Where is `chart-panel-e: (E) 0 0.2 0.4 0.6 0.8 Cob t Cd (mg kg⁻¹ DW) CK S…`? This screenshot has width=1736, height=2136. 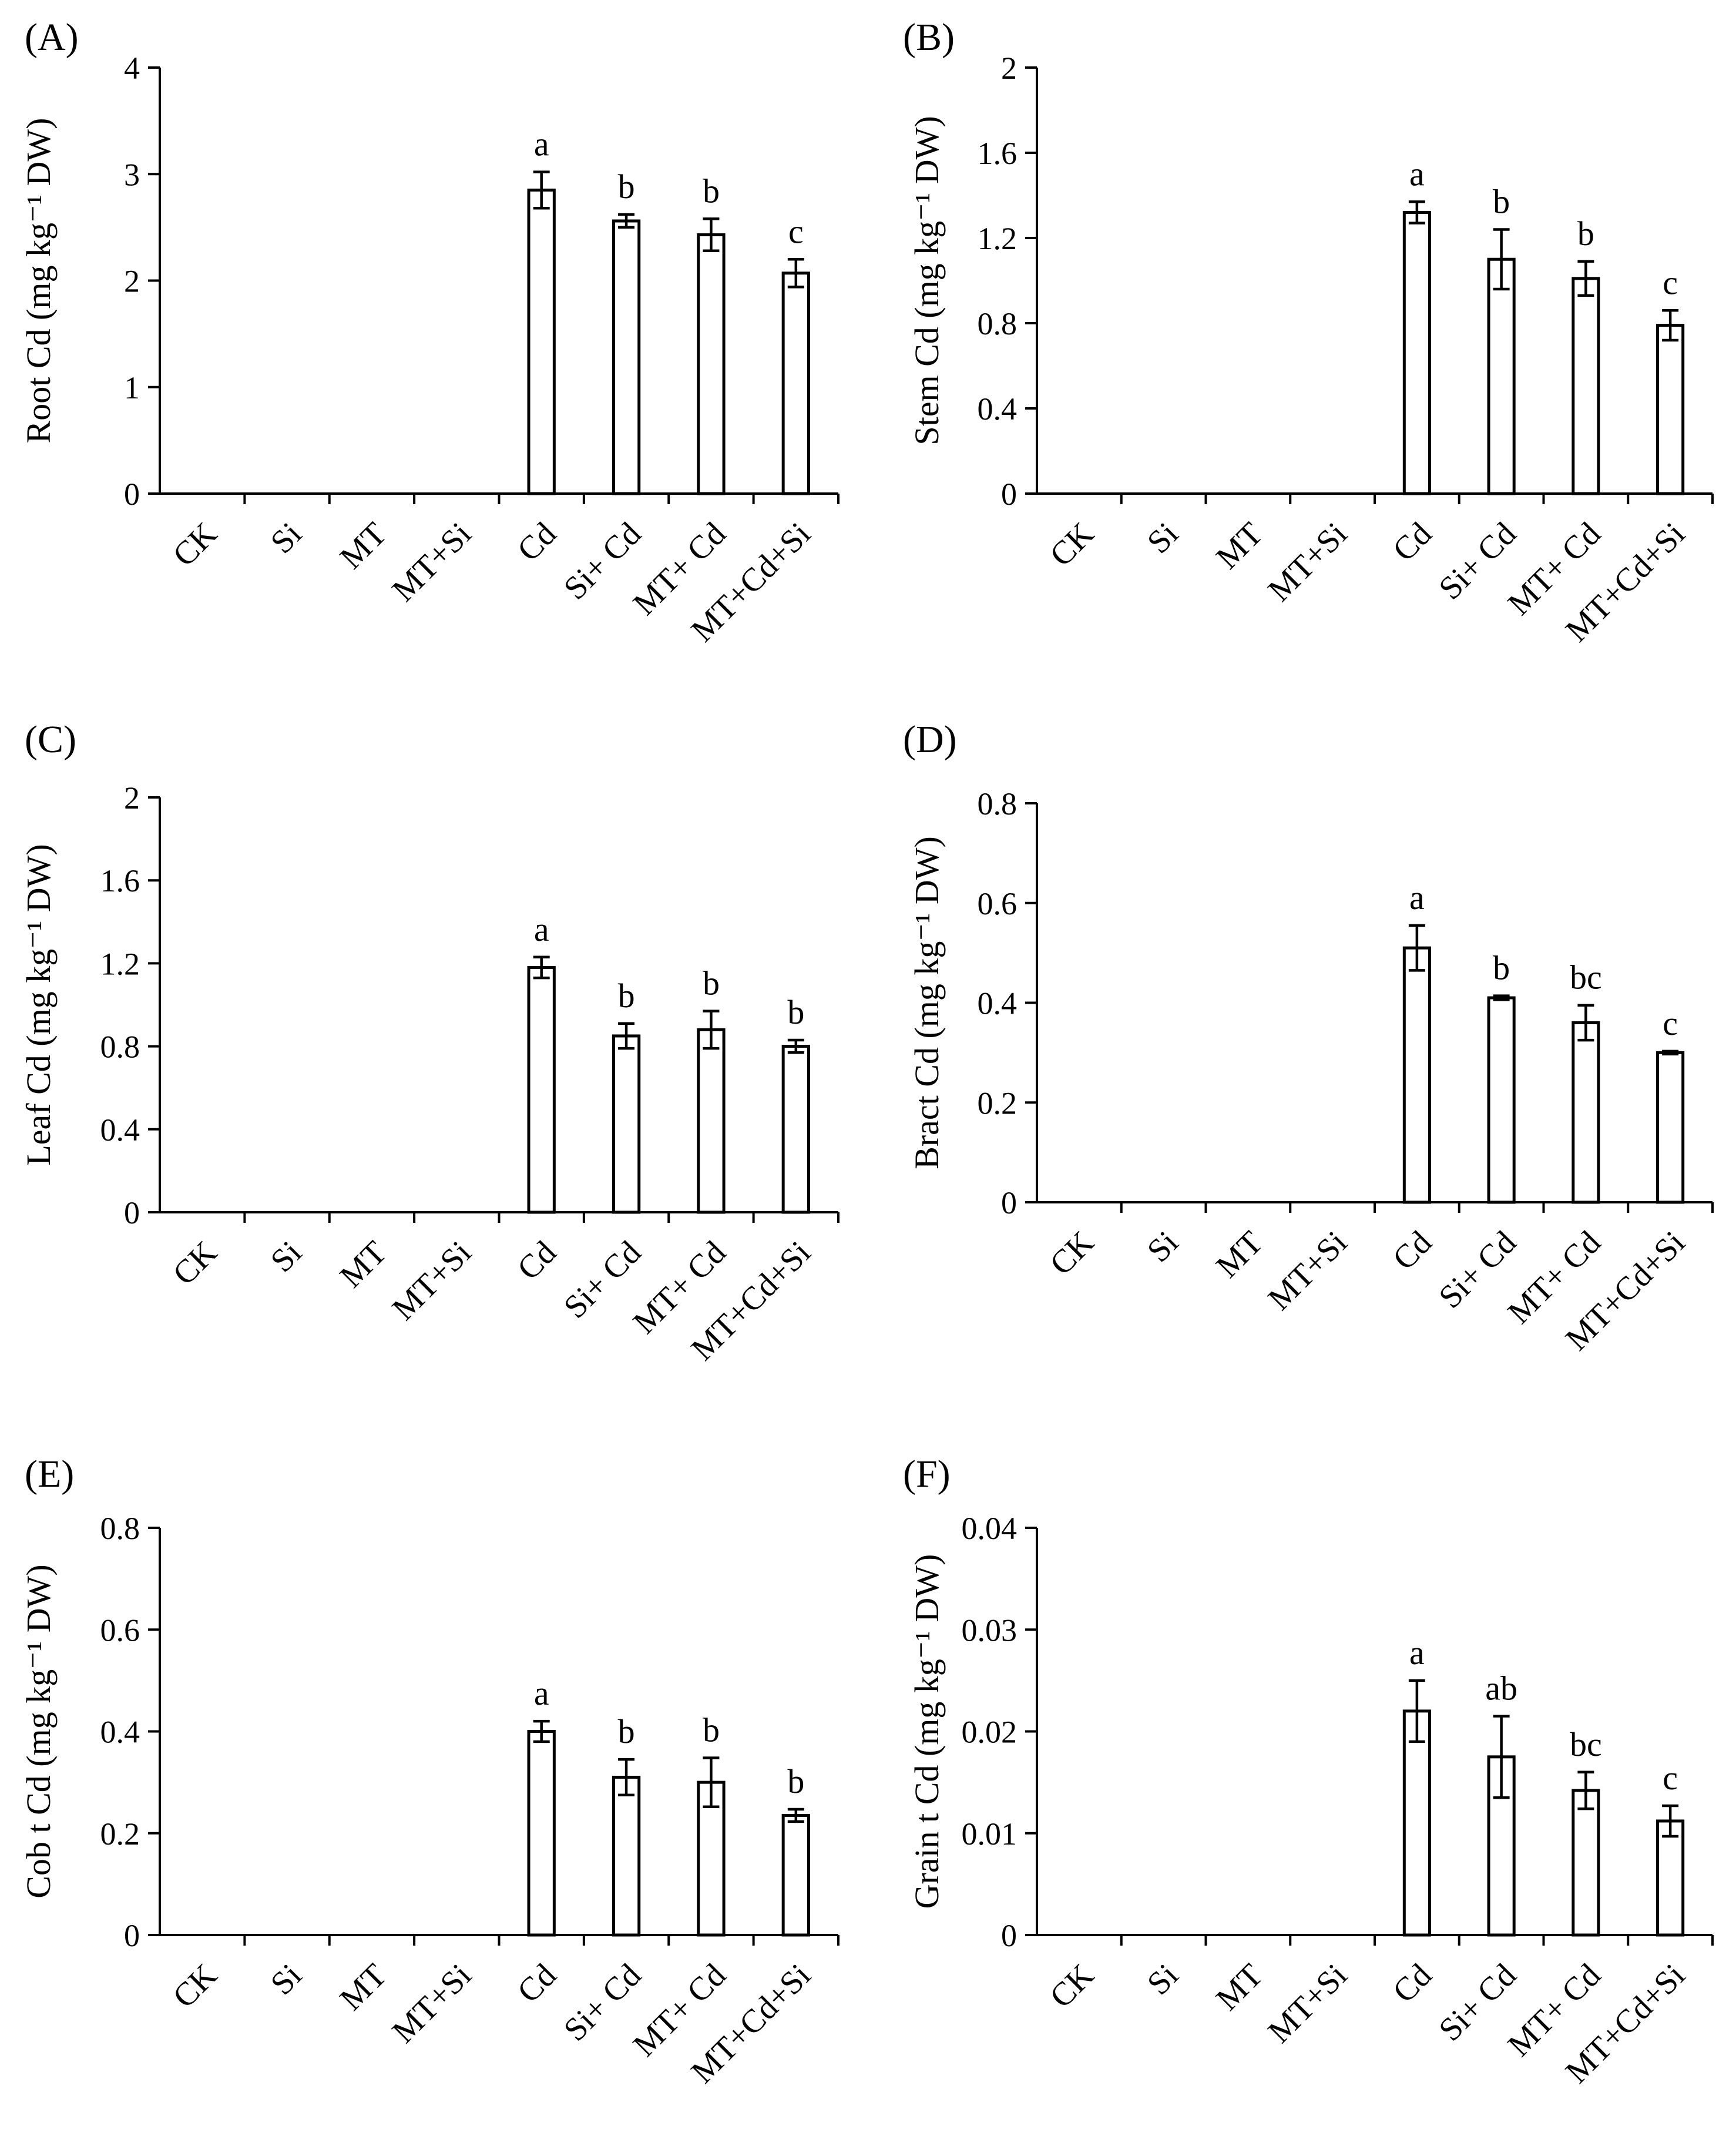
chart-panel-e: (E) 0 0.2 0.4 0.6 0.8 Cob t Cd (mg kg⁻¹ DW) CK S… is located at coordinates (429, 1772).